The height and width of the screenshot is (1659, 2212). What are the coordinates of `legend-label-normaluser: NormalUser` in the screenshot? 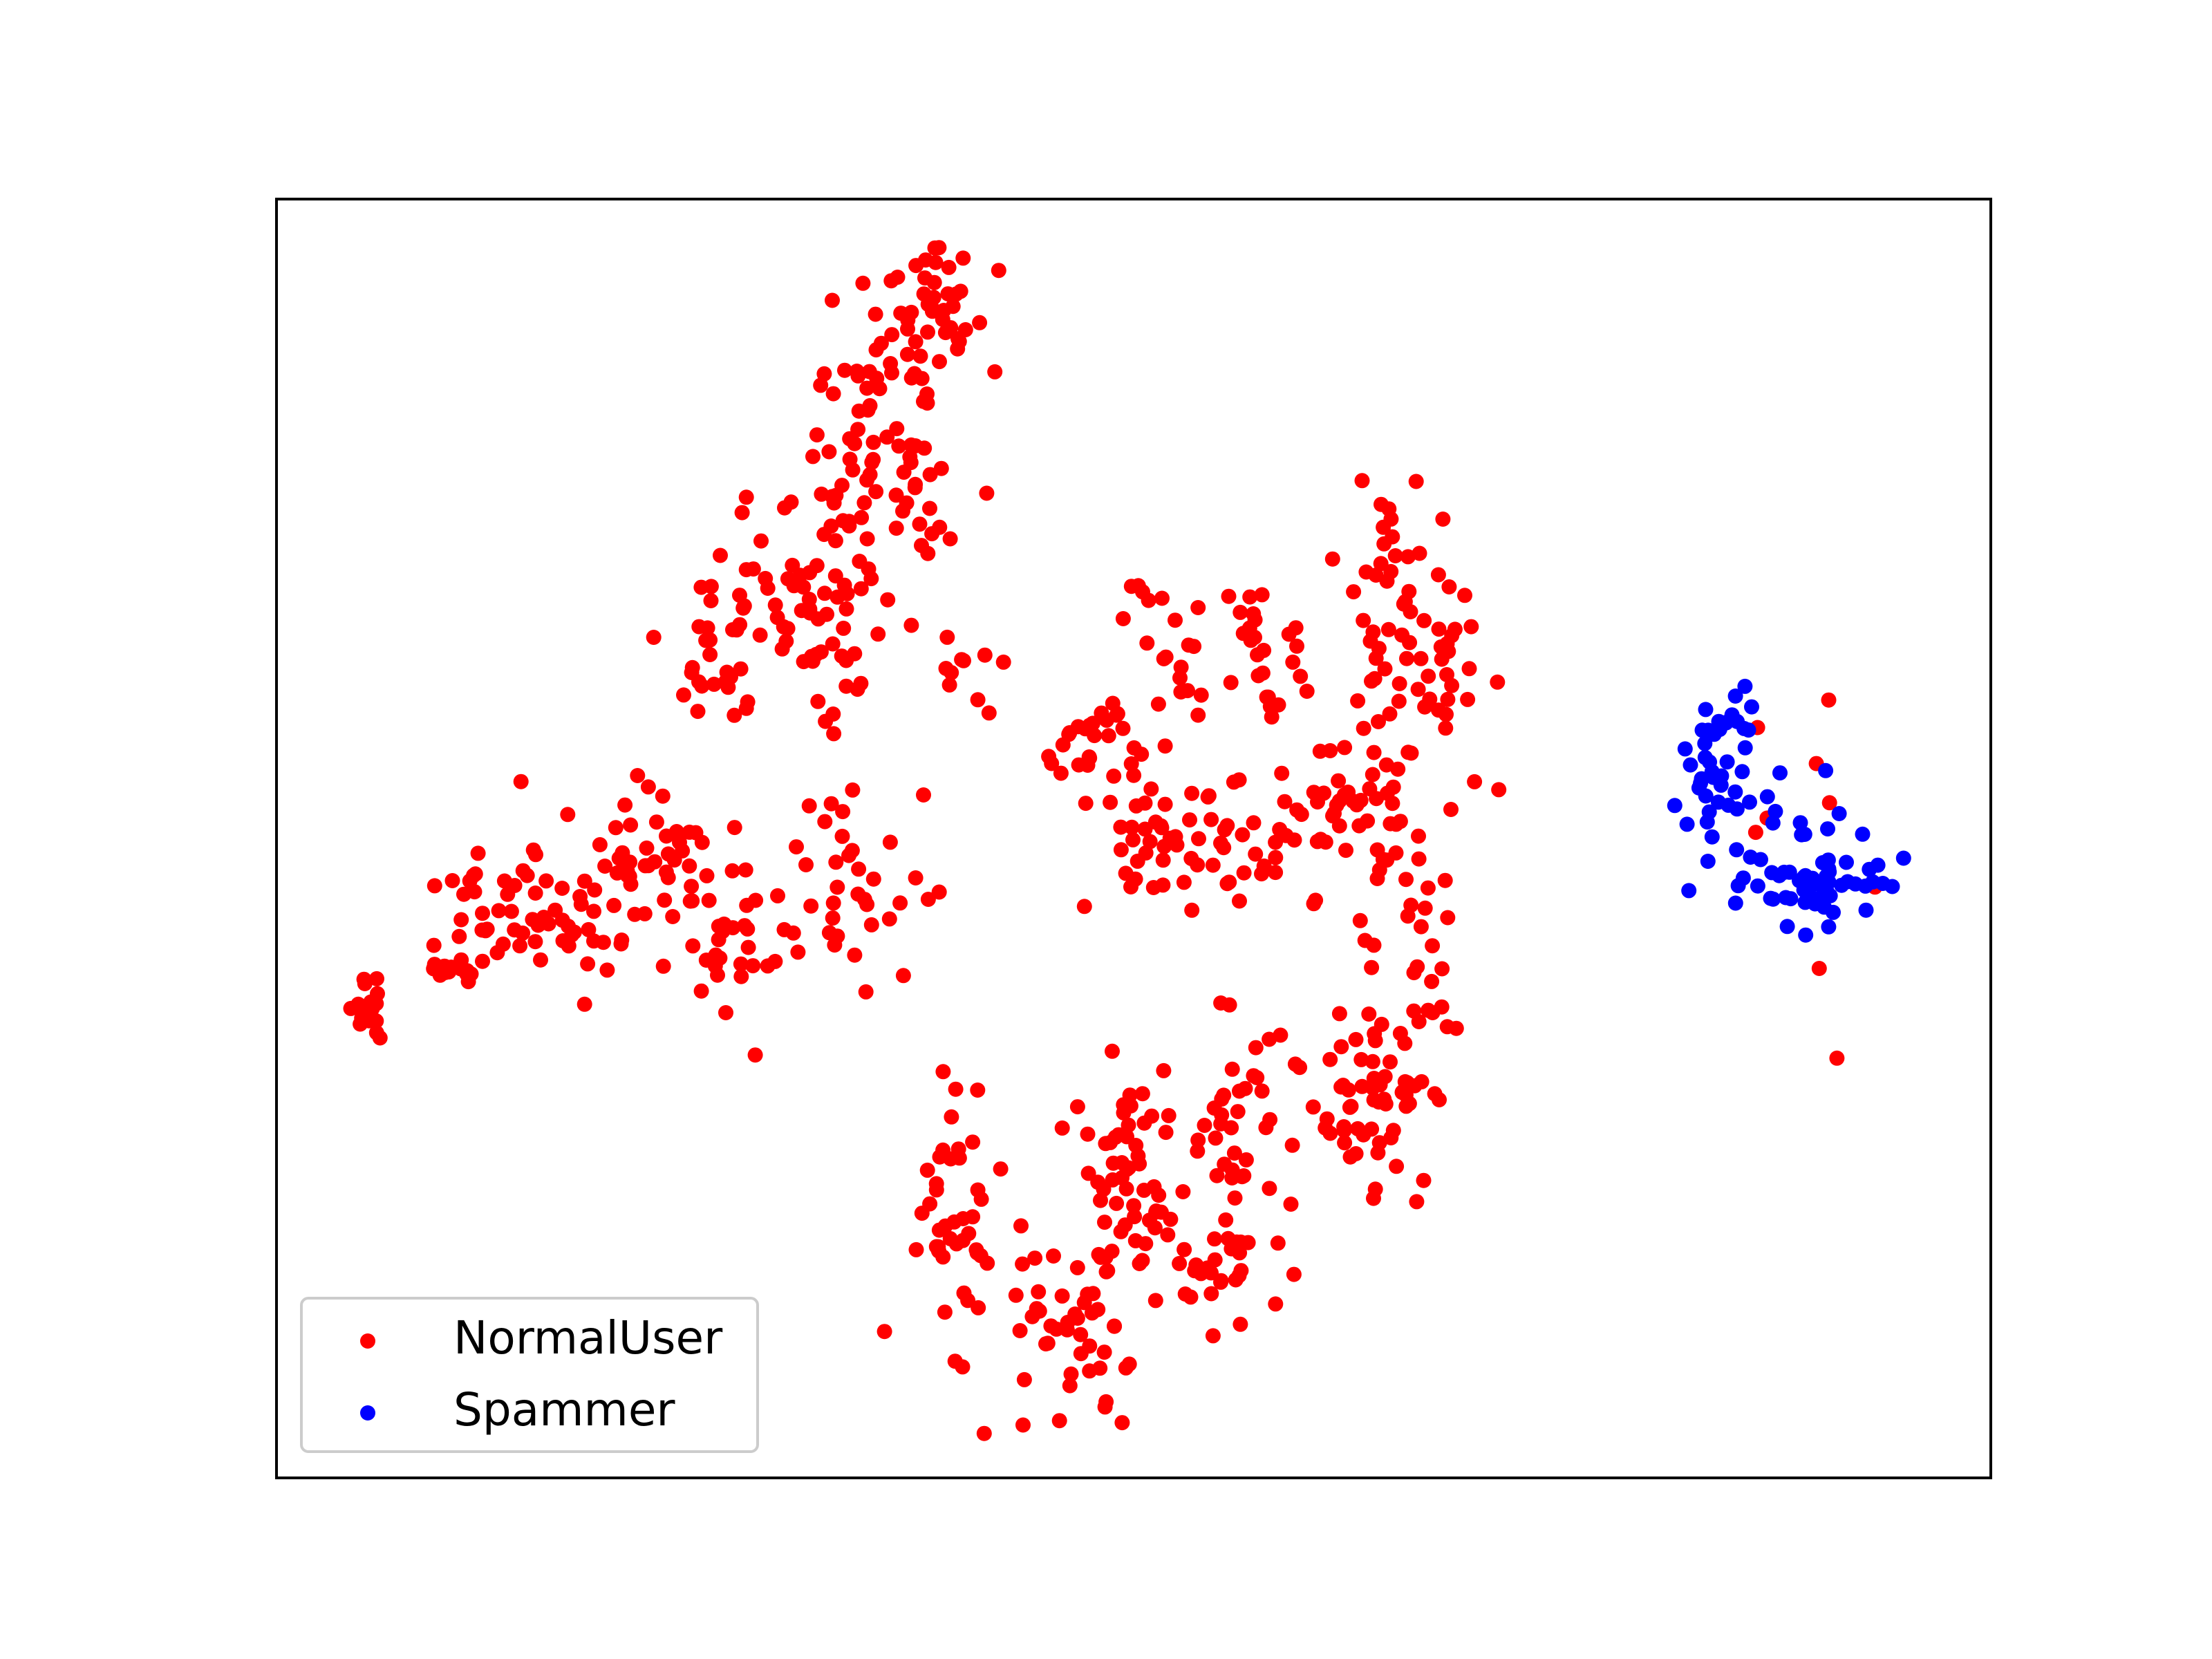 It's located at (588, 1338).